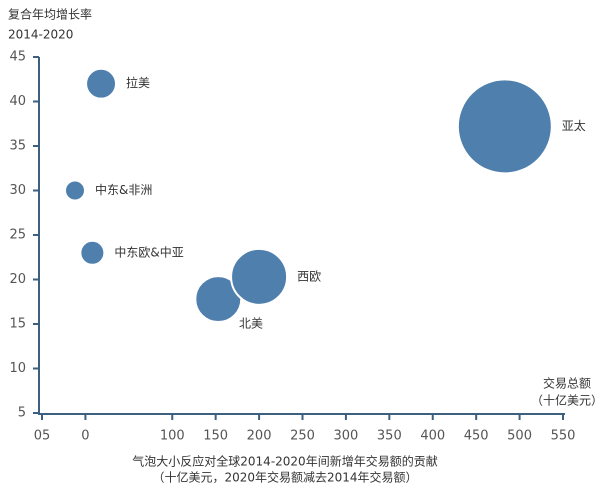  Describe the element at coordinates (302, 436) in the screenshot. I see `x-tick-label: 250` at that location.